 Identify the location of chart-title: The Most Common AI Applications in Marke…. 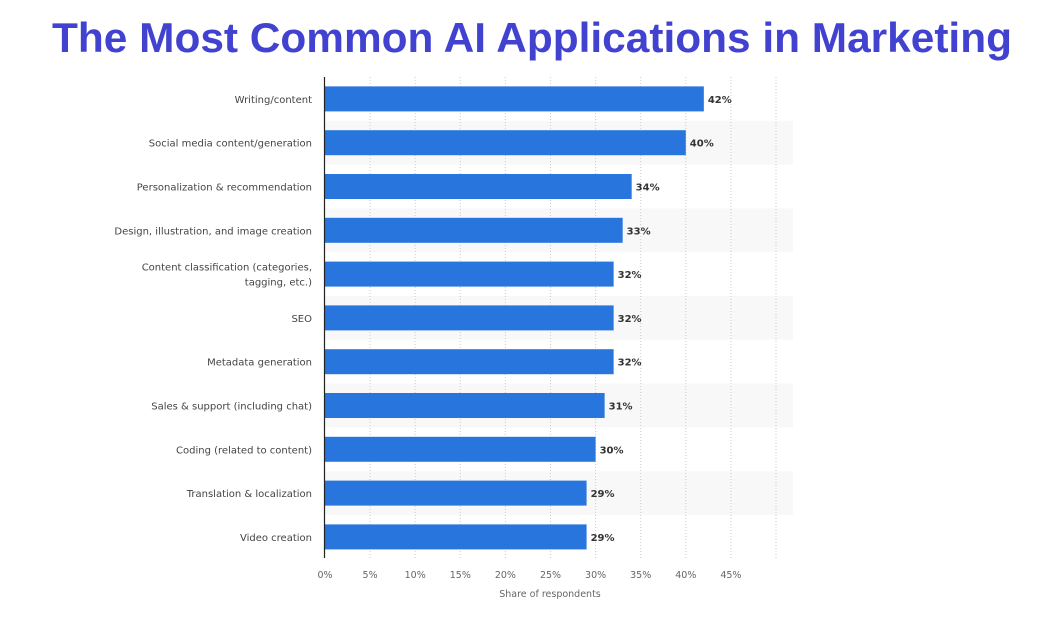
(532, 37).